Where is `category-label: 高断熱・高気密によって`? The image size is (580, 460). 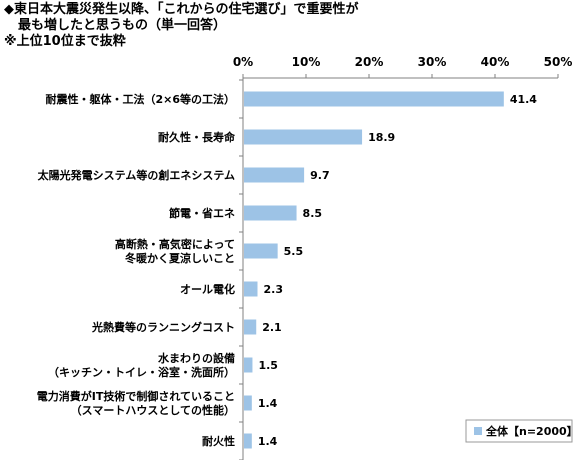
category-label: 高断熱・高気密によって is located at coordinates (175, 244).